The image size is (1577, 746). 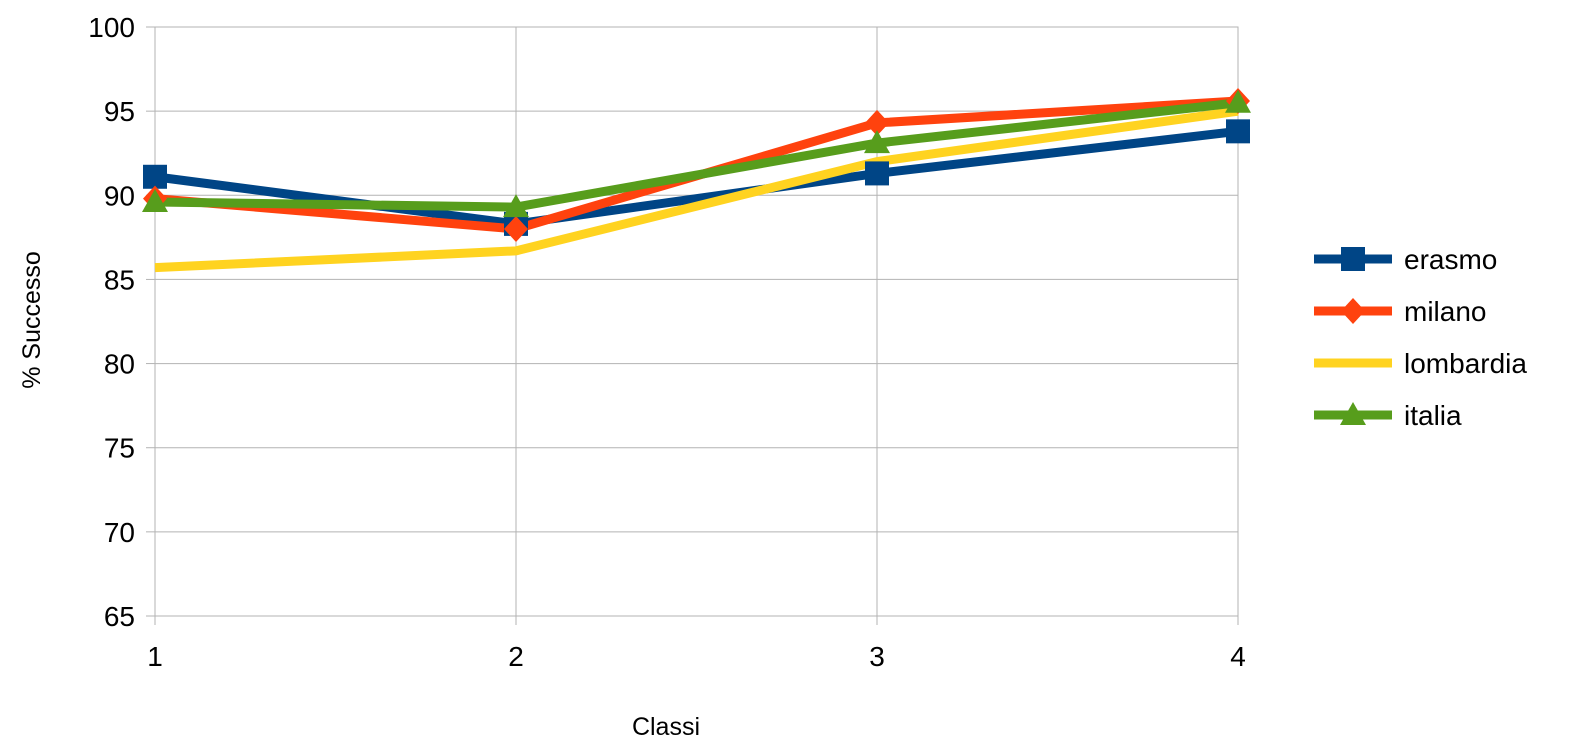 I want to click on x-tick-label: 4, so click(x=1238, y=656).